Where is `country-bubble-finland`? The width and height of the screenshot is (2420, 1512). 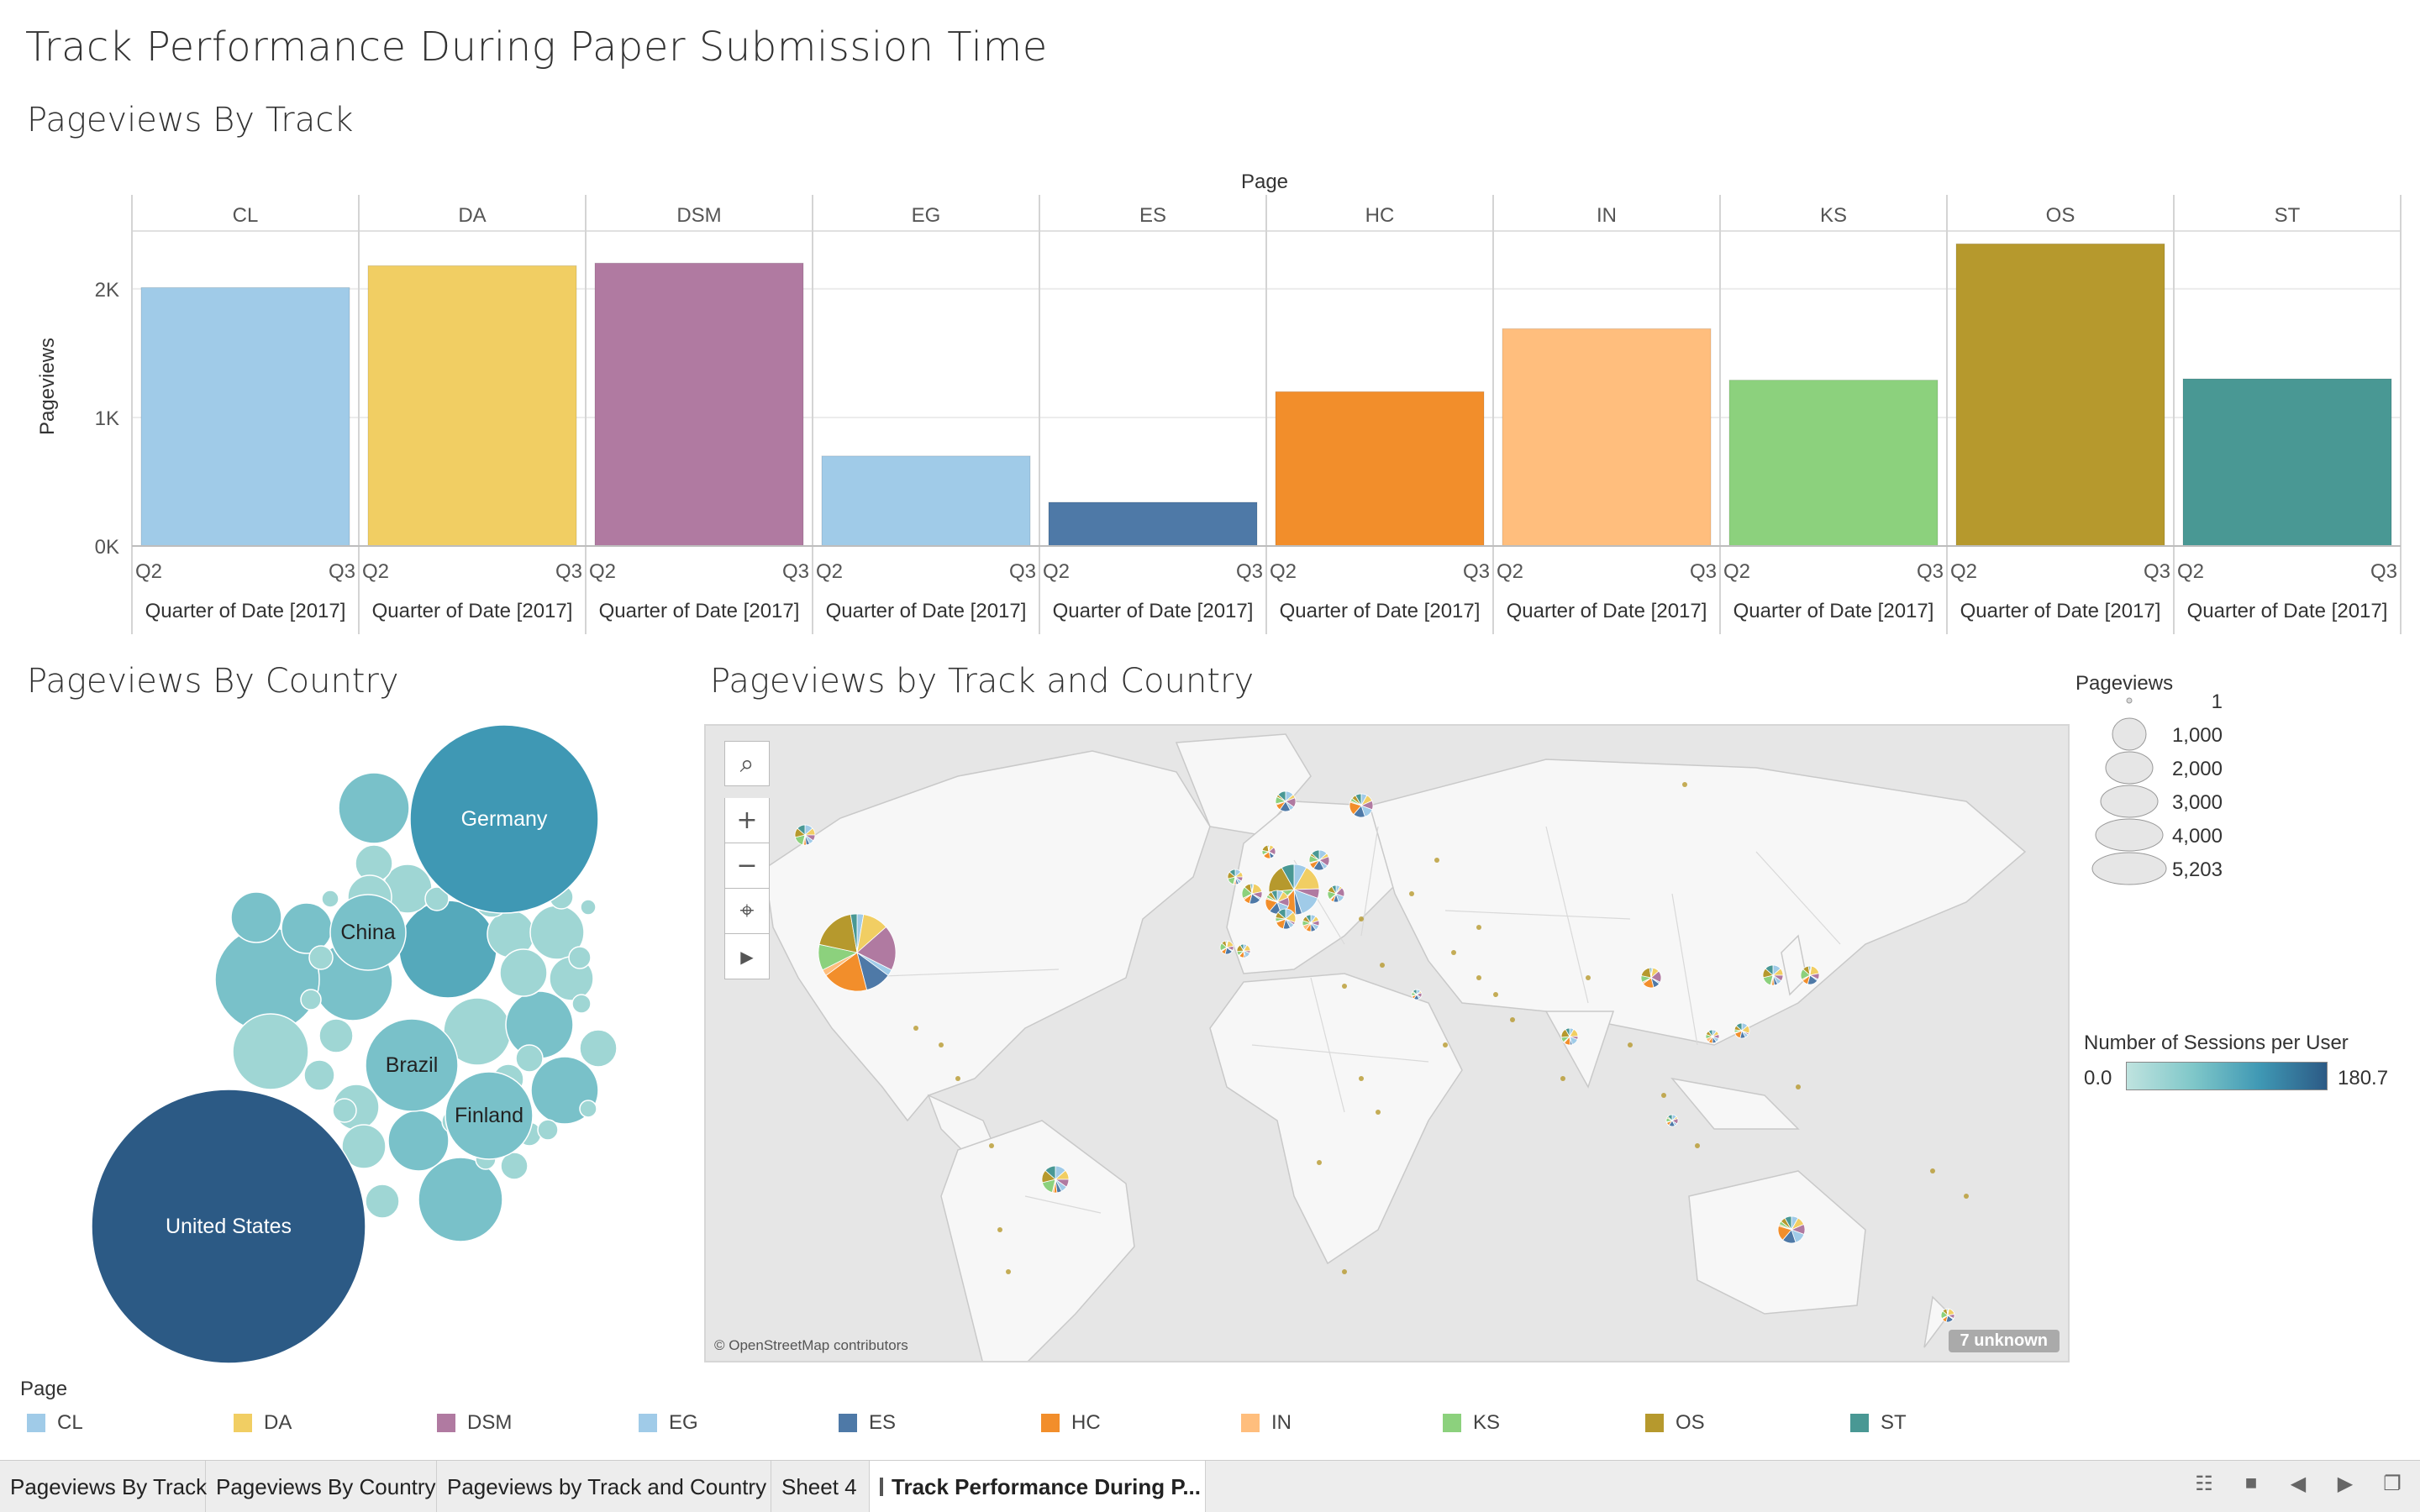
country-bubble-finland is located at coordinates (490, 1115).